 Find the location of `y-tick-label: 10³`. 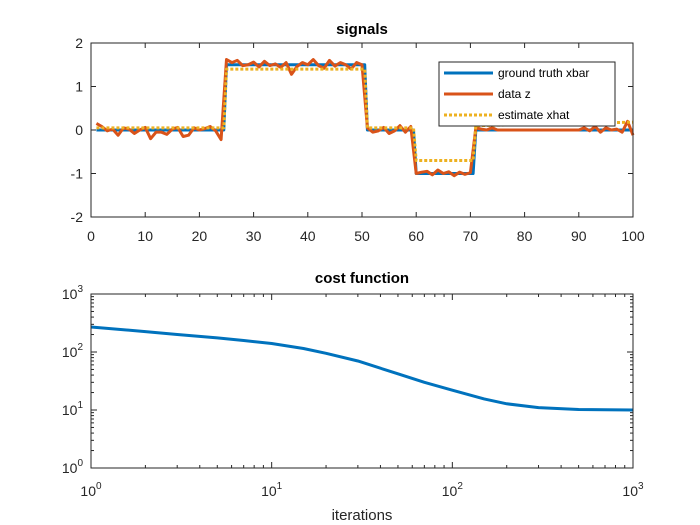

y-tick-label: 10³ is located at coordinates (73, 293).